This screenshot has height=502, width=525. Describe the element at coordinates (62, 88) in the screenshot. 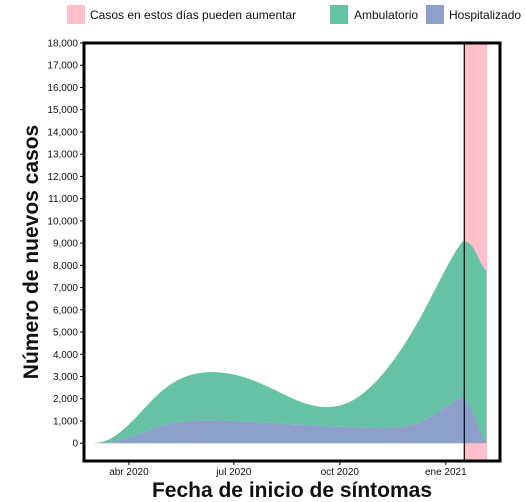

I see `y-tick-label: 16,000` at that location.